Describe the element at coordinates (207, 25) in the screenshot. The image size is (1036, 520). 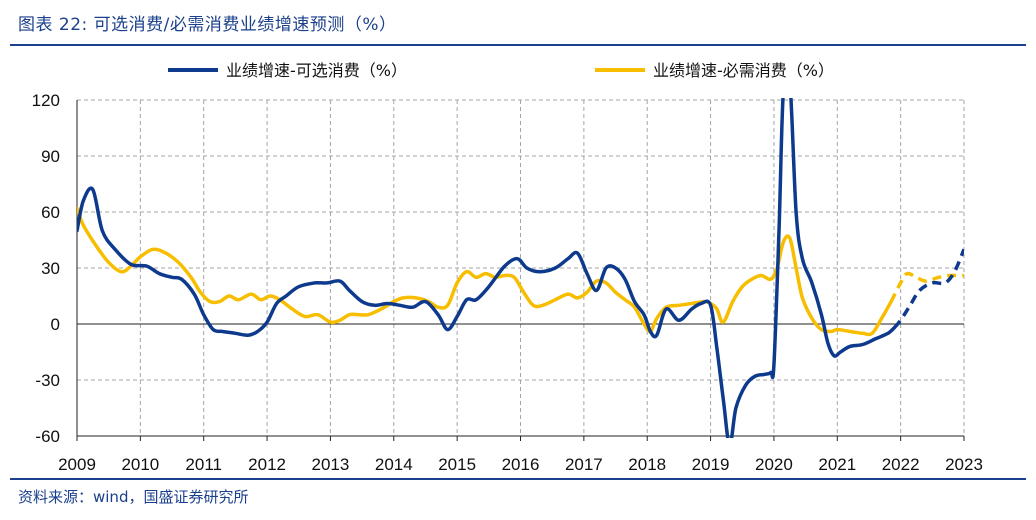
I see `figure-title: 图表 22: 可选消费/必需消费业绩增速预测（%）` at that location.